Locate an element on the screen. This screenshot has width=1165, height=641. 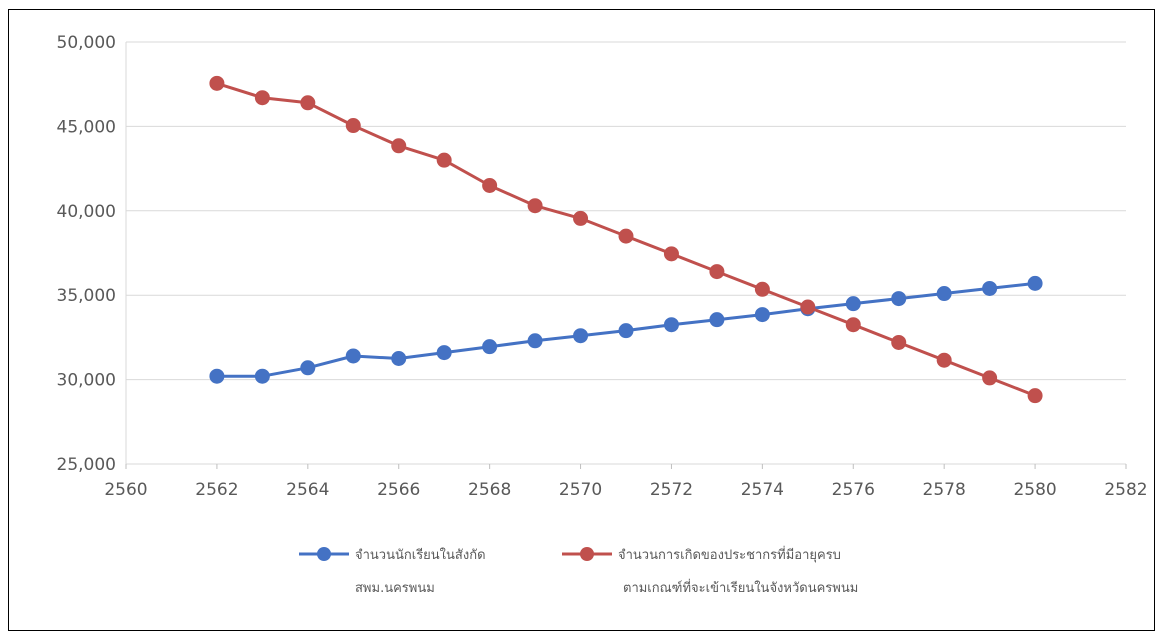
legend-label-0-line-0: จำนวนนักเรียนในสังกัด is located at coordinates (420, 555).